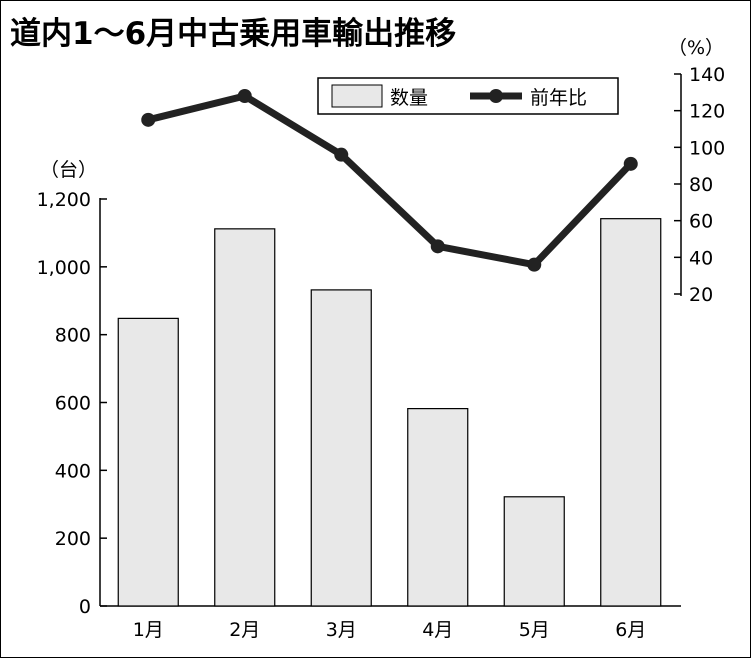  What do you see at coordinates (73, 471) in the screenshot?
I see `left-tick-label: 400` at bounding box center [73, 471].